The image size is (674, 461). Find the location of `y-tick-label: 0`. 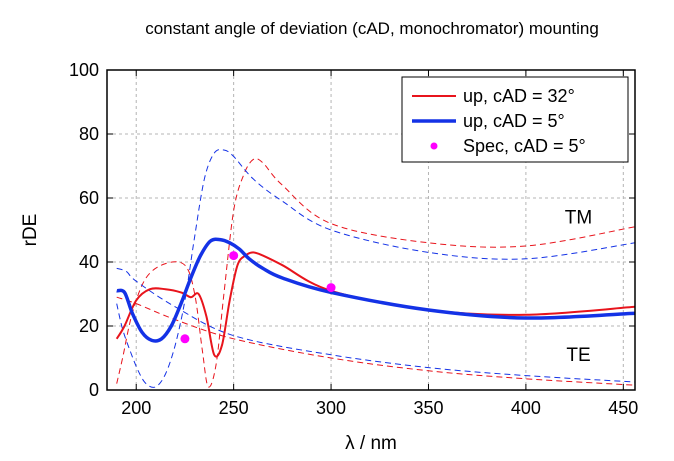

y-tick-label: 0 is located at coordinates (94, 390).